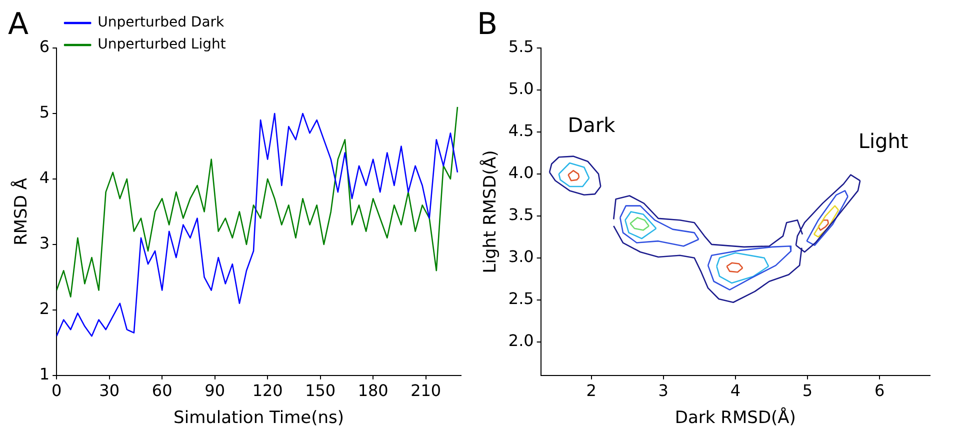 The width and height of the screenshot is (953, 443). Describe the element at coordinates (267, 390) in the screenshot. I see `x-tick-label: 120` at that location.